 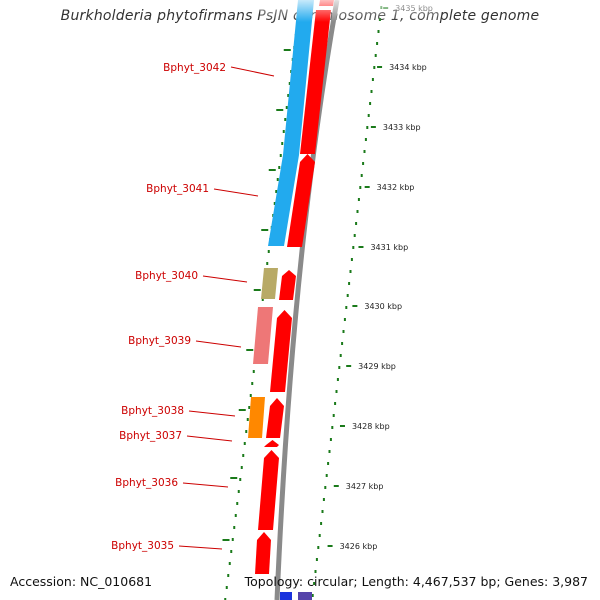 I want to click on scale-tick-label: 3431 kbp, so click(x=389, y=247).